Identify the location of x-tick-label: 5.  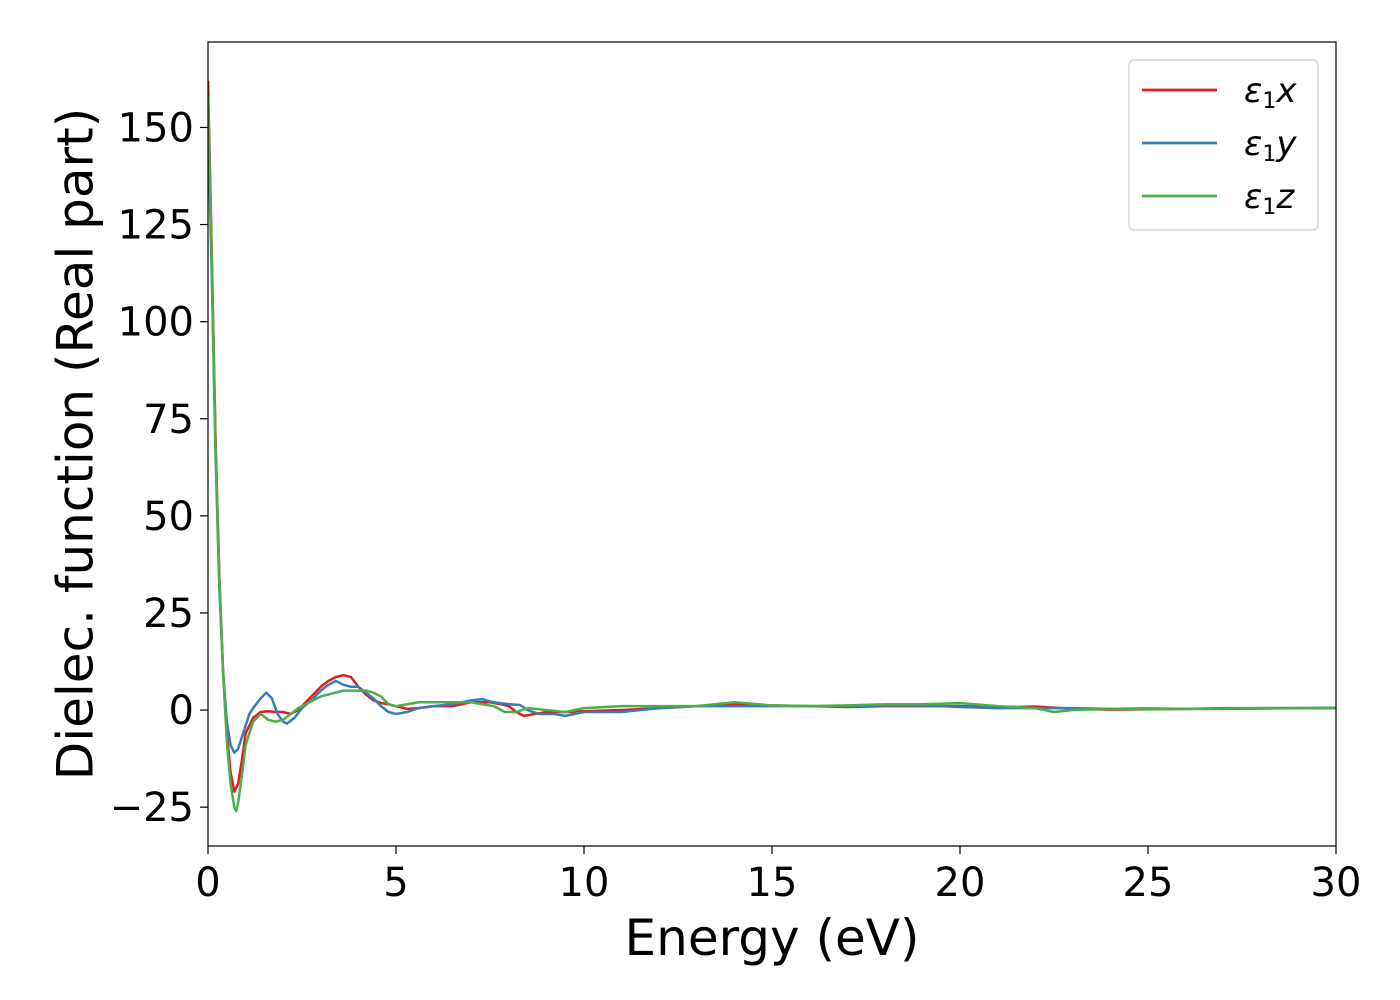
(395, 883).